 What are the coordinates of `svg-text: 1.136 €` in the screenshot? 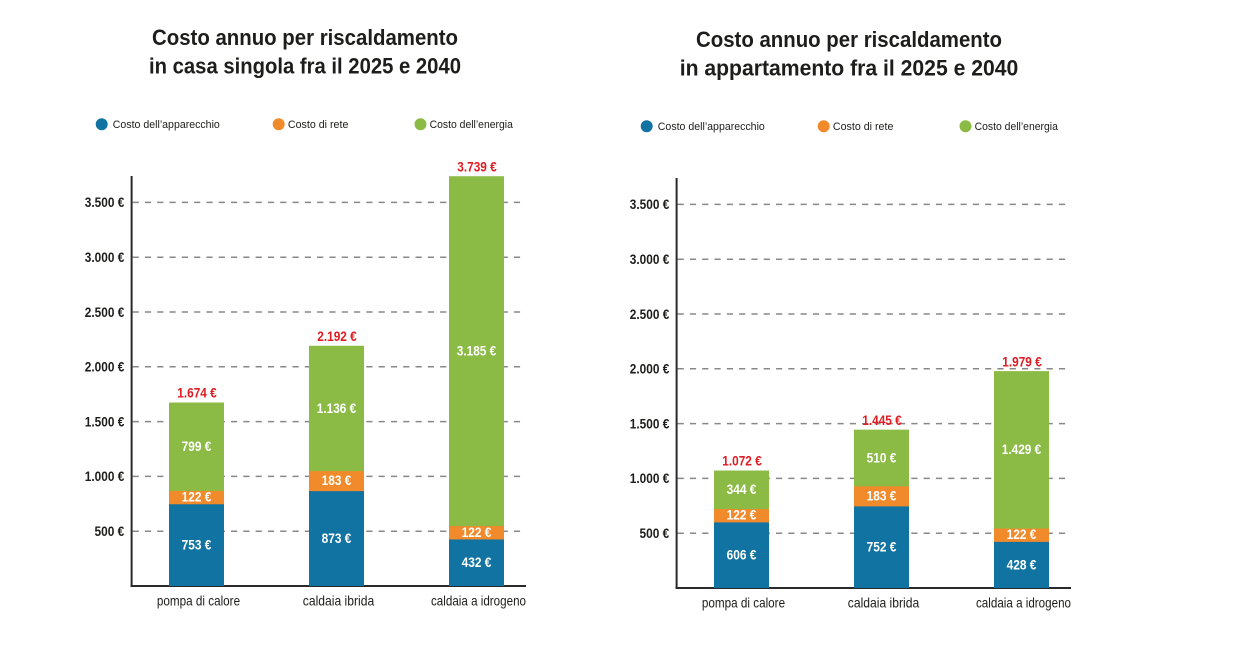 It's located at (337, 408).